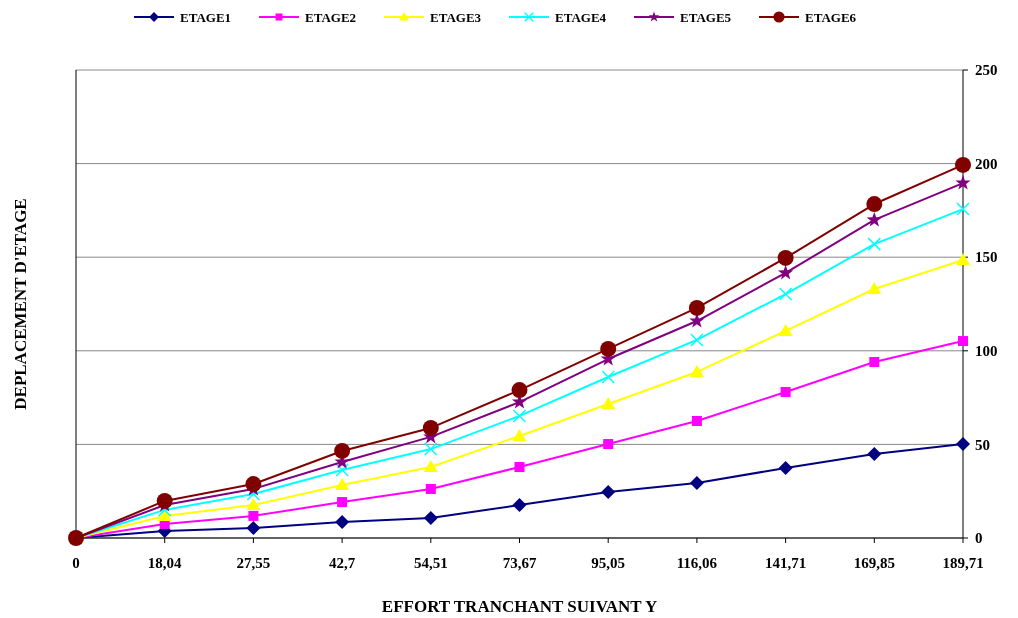 This screenshot has height=618, width=1018. What do you see at coordinates (608, 563) in the screenshot?
I see `x-tick-label: 95,05` at bounding box center [608, 563].